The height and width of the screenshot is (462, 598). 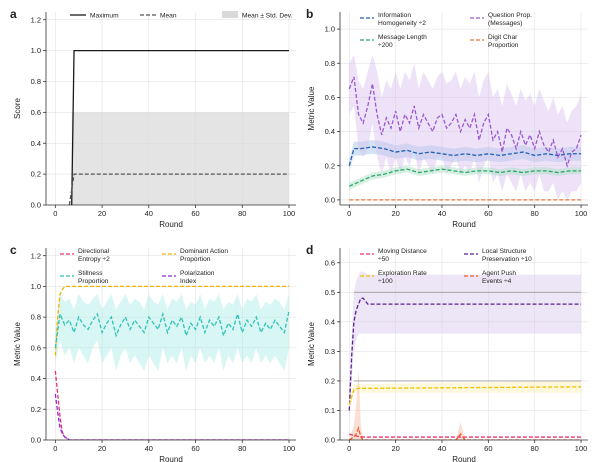 I want to click on legend-label: Local Structure Preservation ÷10, so click(x=507, y=255).